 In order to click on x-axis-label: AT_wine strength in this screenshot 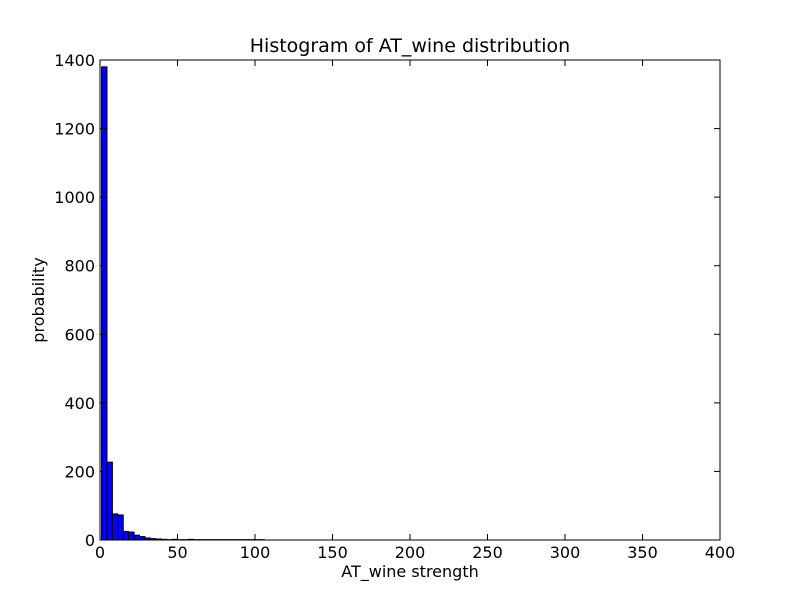, I will do `click(409, 572)`.